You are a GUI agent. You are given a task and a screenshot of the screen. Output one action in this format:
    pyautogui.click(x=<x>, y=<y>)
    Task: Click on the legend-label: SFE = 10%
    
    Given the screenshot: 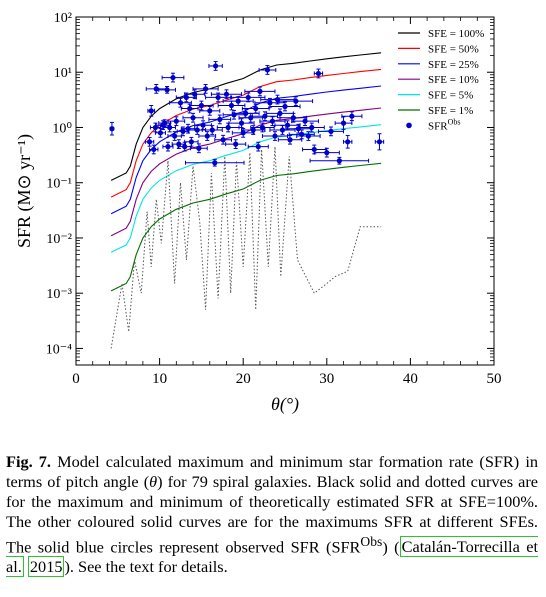 What is the action you would take?
    pyautogui.click(x=453, y=80)
    